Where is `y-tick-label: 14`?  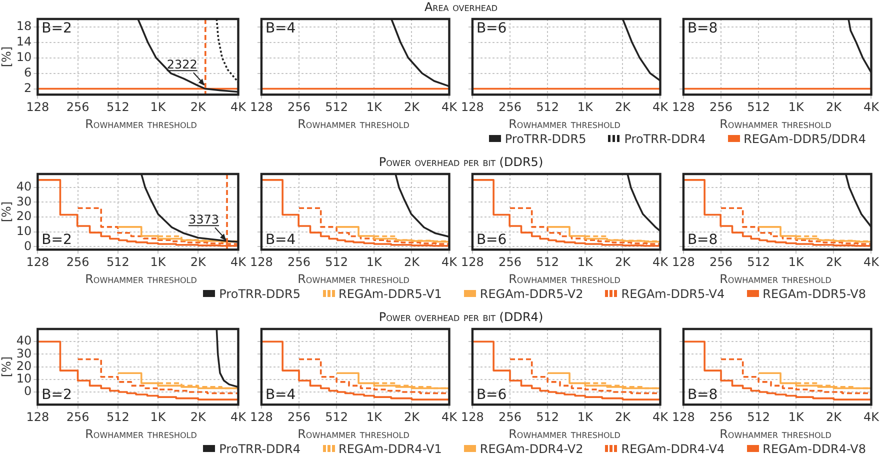 y-tick-label: 14 is located at coordinates (24, 41).